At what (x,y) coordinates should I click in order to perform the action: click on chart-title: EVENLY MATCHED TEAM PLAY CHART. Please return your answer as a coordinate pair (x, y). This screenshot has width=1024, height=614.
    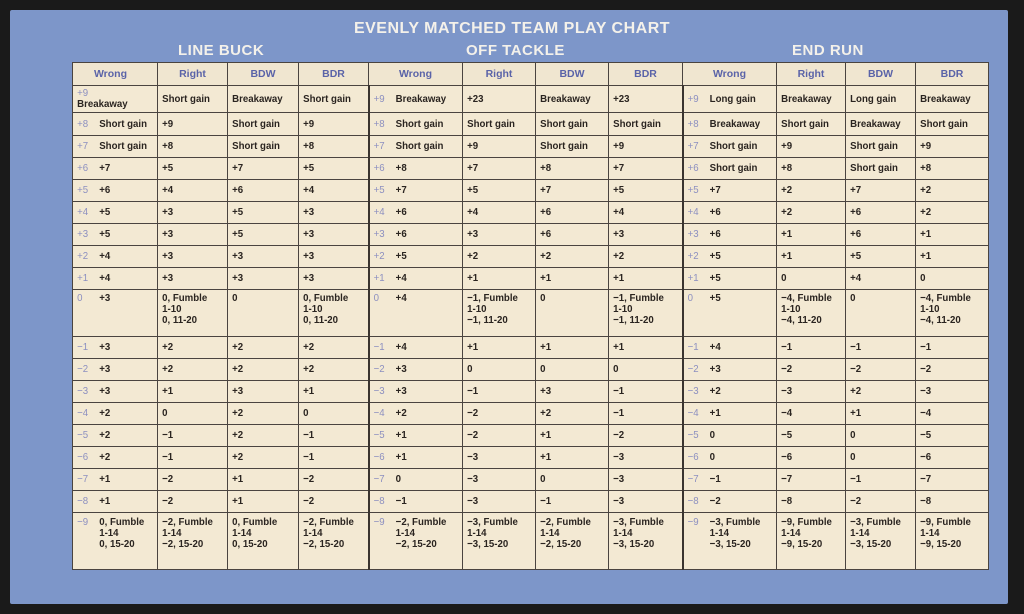
    Looking at the image, I should click on (512, 28).